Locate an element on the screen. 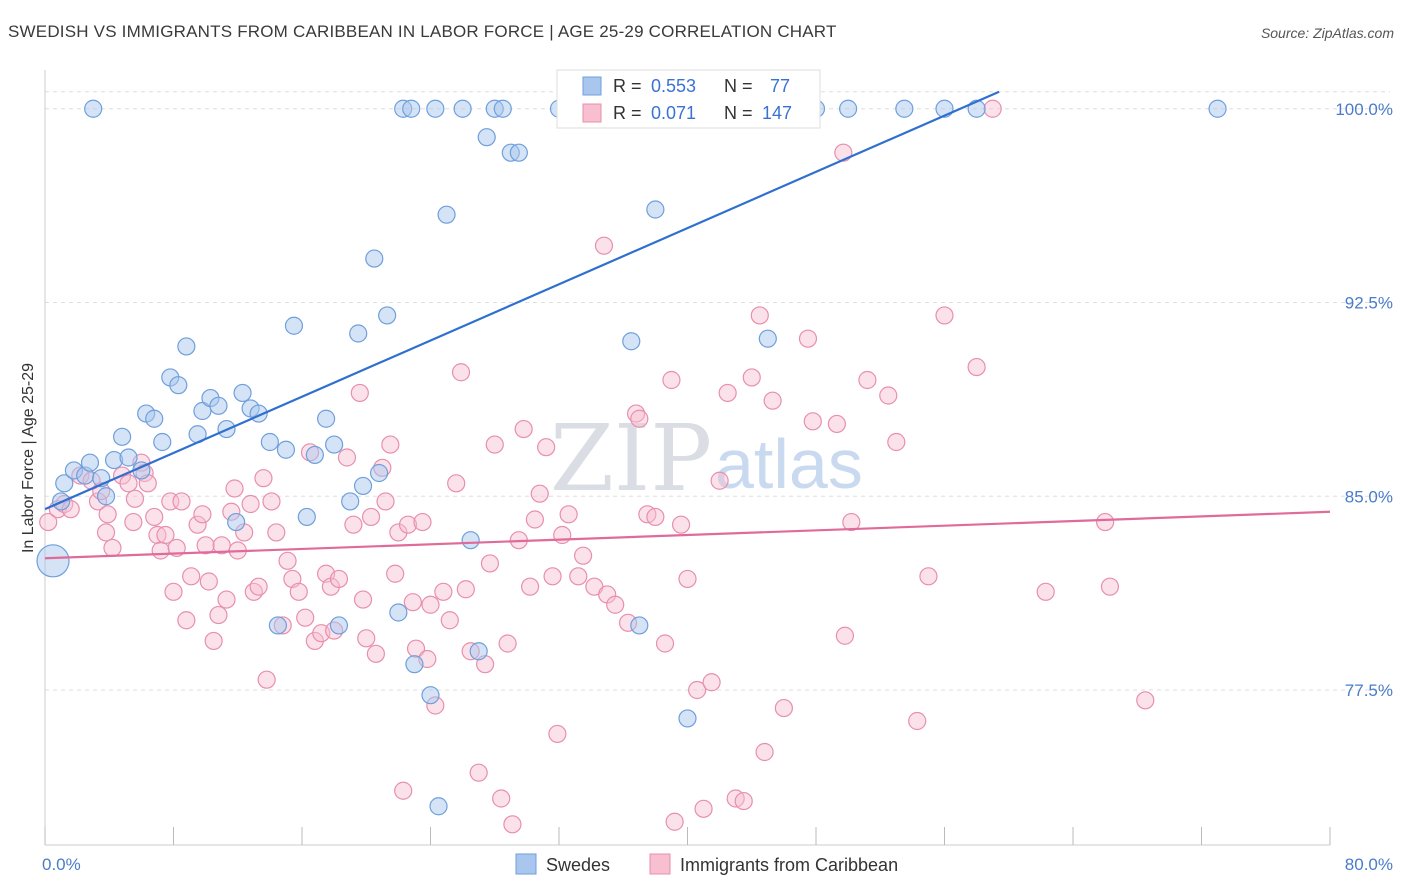 The height and width of the screenshot is (892, 1406). y-tick-label: 77.5% is located at coordinates (1369, 690).